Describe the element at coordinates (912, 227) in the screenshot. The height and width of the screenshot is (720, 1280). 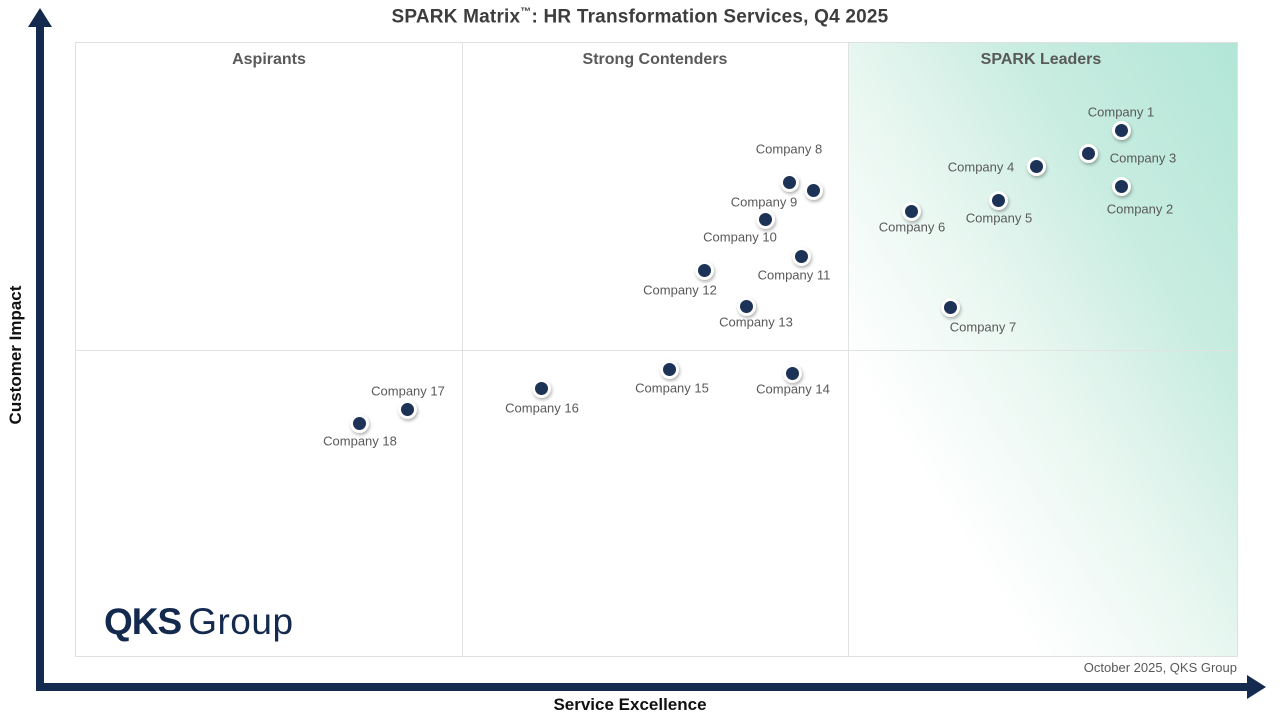
I see `company-label: Company 6` at that location.